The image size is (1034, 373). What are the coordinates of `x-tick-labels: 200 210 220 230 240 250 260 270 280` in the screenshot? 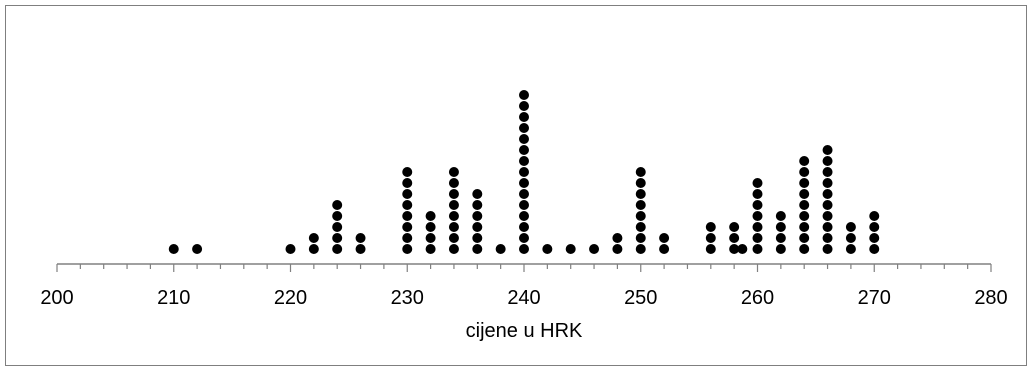 It's located at (523, 298).